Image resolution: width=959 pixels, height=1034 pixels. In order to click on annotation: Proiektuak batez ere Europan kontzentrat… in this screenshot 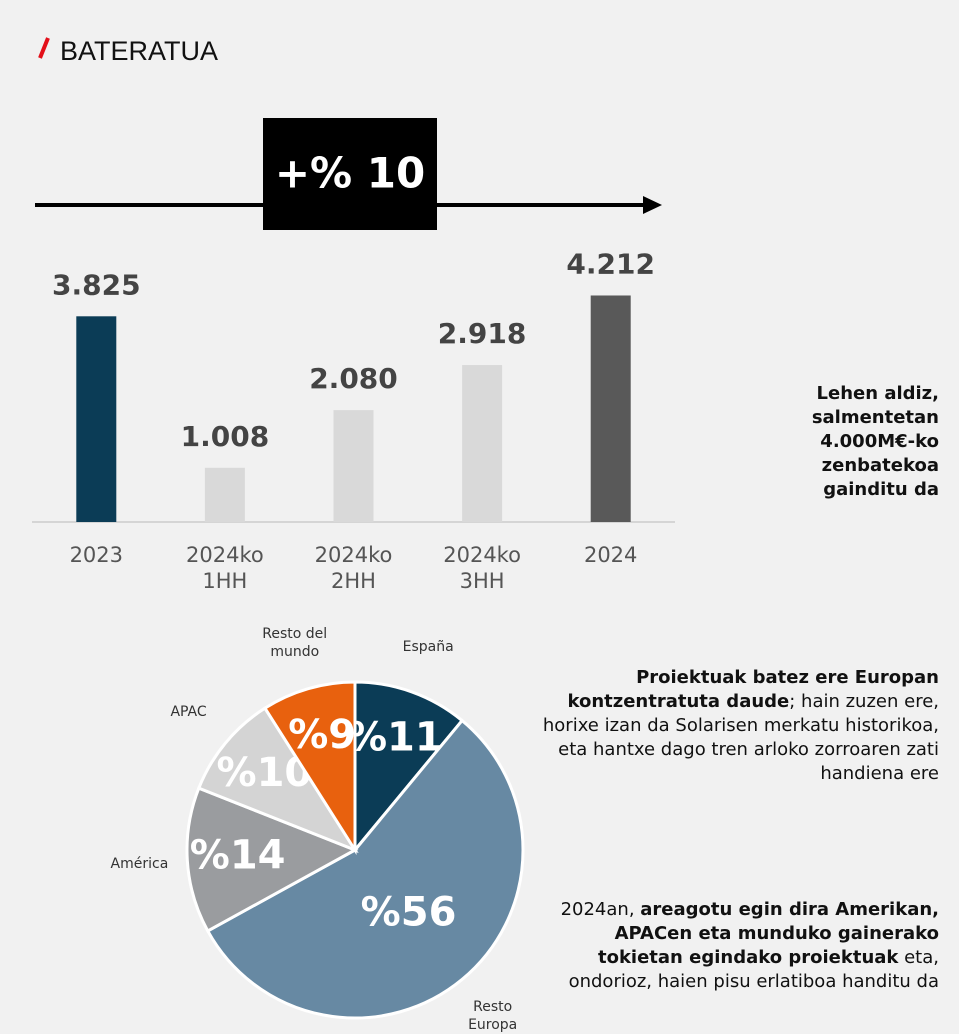, I will do `click(739, 726)`.